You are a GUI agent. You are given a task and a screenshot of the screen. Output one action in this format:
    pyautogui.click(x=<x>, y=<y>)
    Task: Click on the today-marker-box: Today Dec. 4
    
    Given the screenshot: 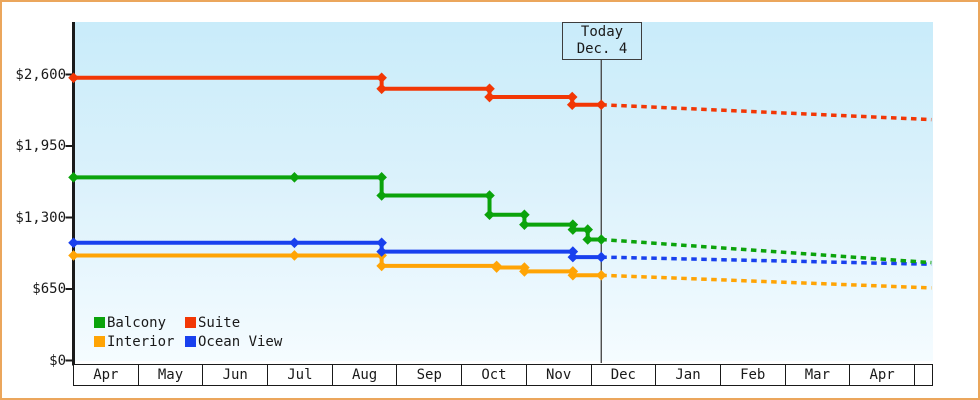 What is the action you would take?
    pyautogui.click(x=602, y=41)
    